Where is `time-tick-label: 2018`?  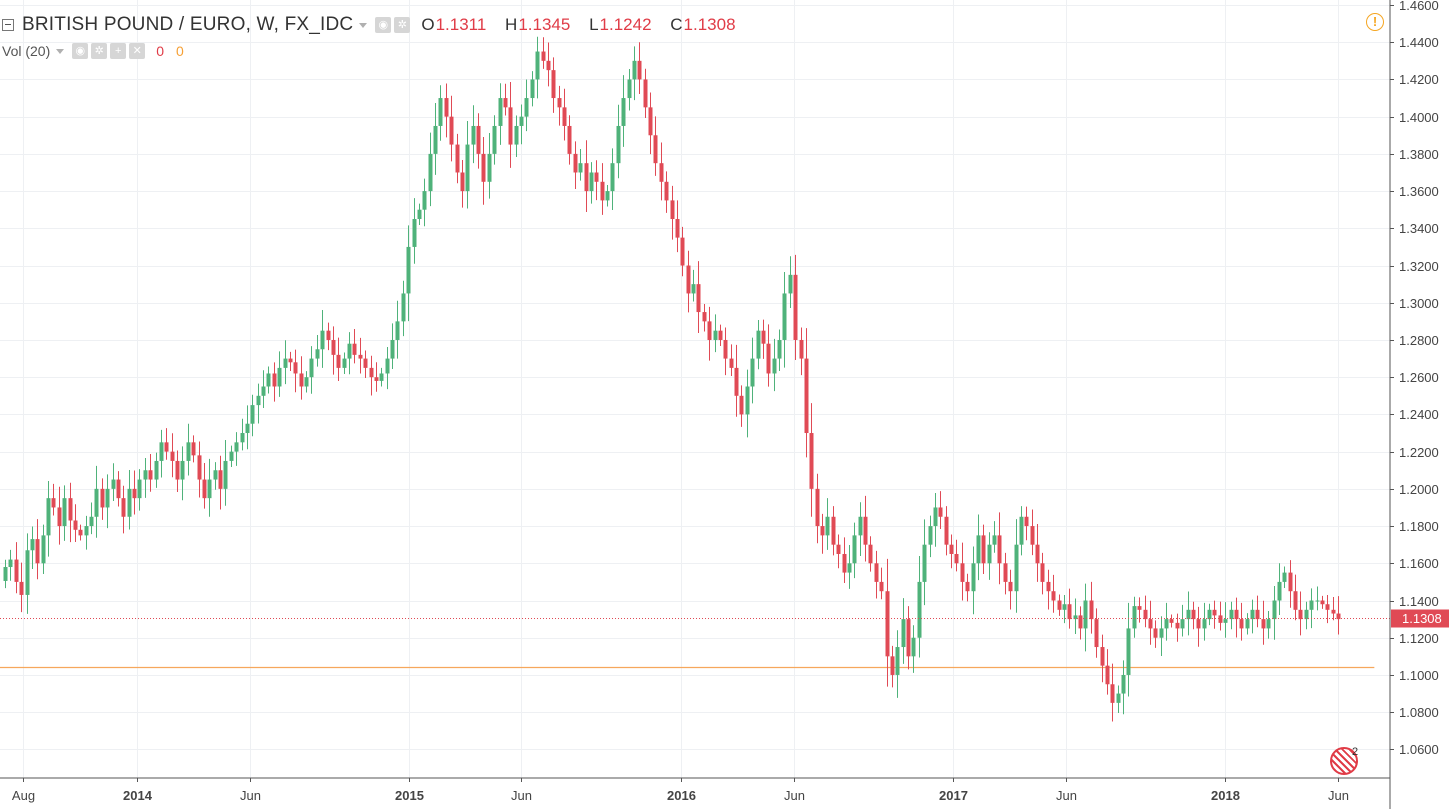 time-tick-label: 2018 is located at coordinates (1225, 795).